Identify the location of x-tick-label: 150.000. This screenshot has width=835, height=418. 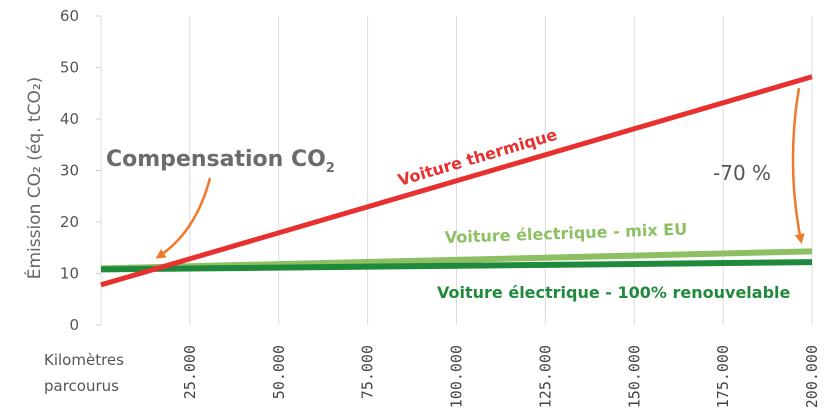
(634, 376).